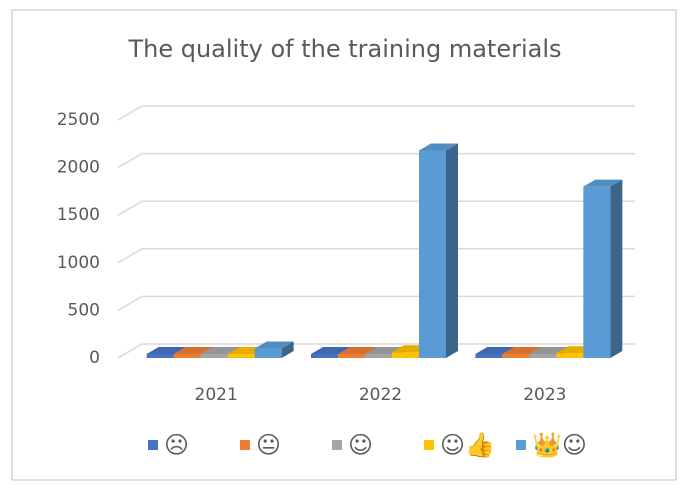 The width and height of the screenshot is (691, 486). I want to click on legend-label: ☺, so click(360, 445).